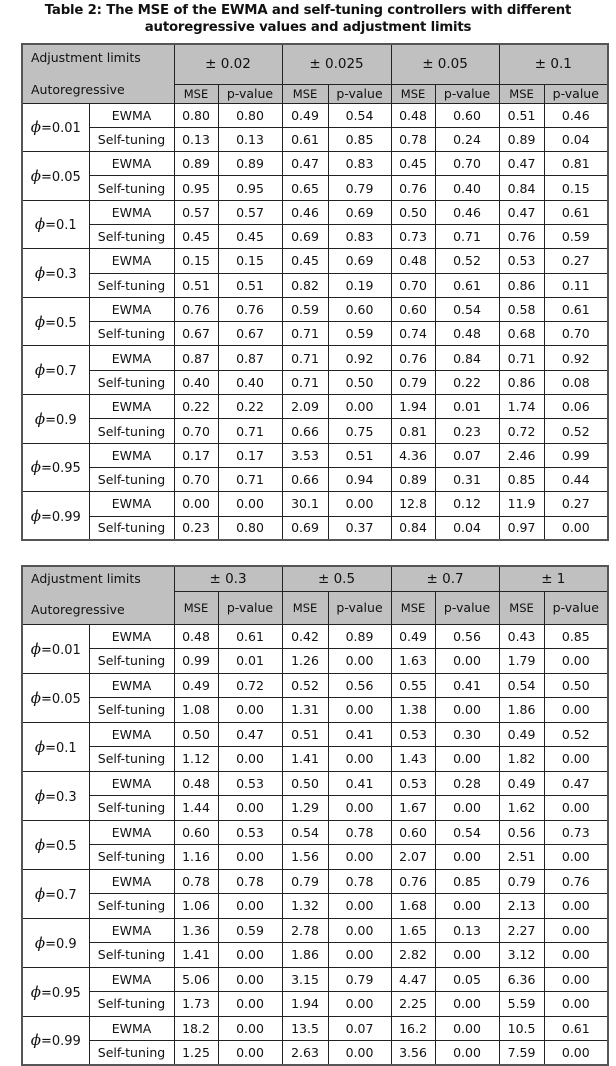 The width and height of the screenshot is (616, 1066). I want to click on mse-cell: 1.74, so click(521, 407).